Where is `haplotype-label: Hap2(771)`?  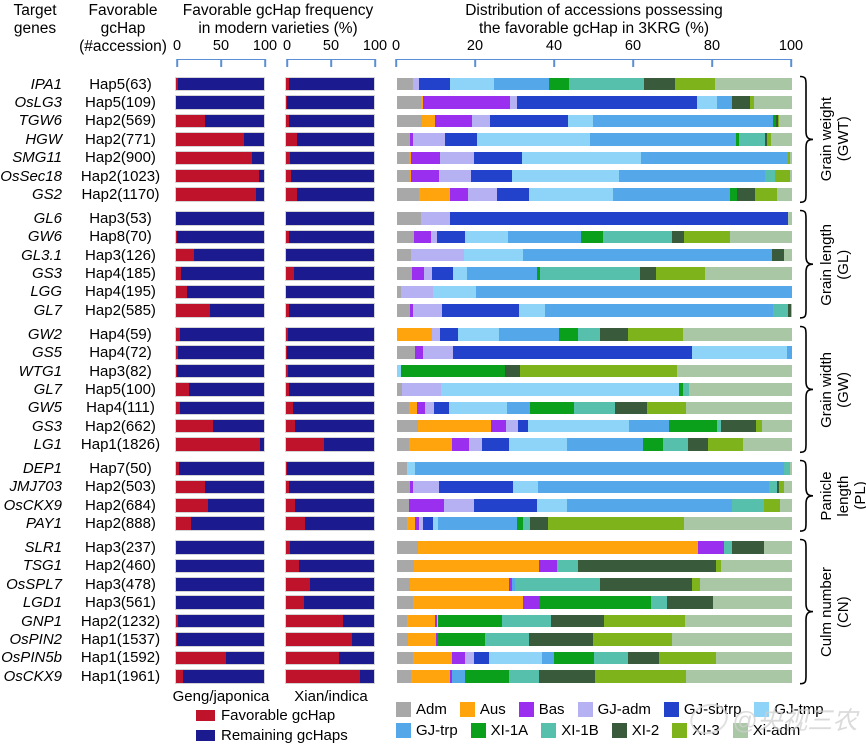
haplotype-label: Hap2(771) is located at coordinates (120, 139).